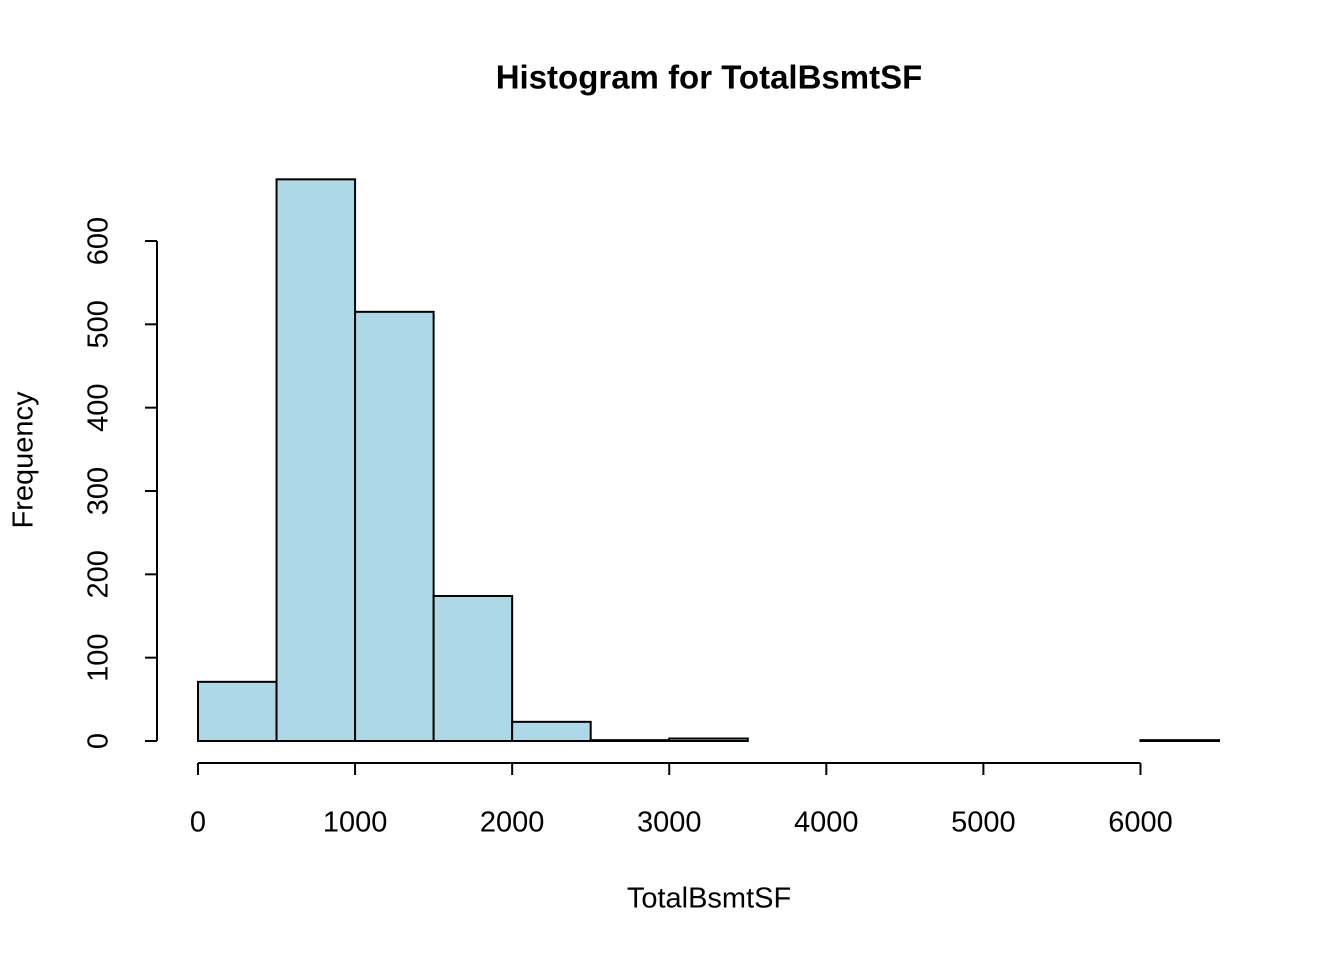  I want to click on y-tick-label: 300, so click(99, 491).